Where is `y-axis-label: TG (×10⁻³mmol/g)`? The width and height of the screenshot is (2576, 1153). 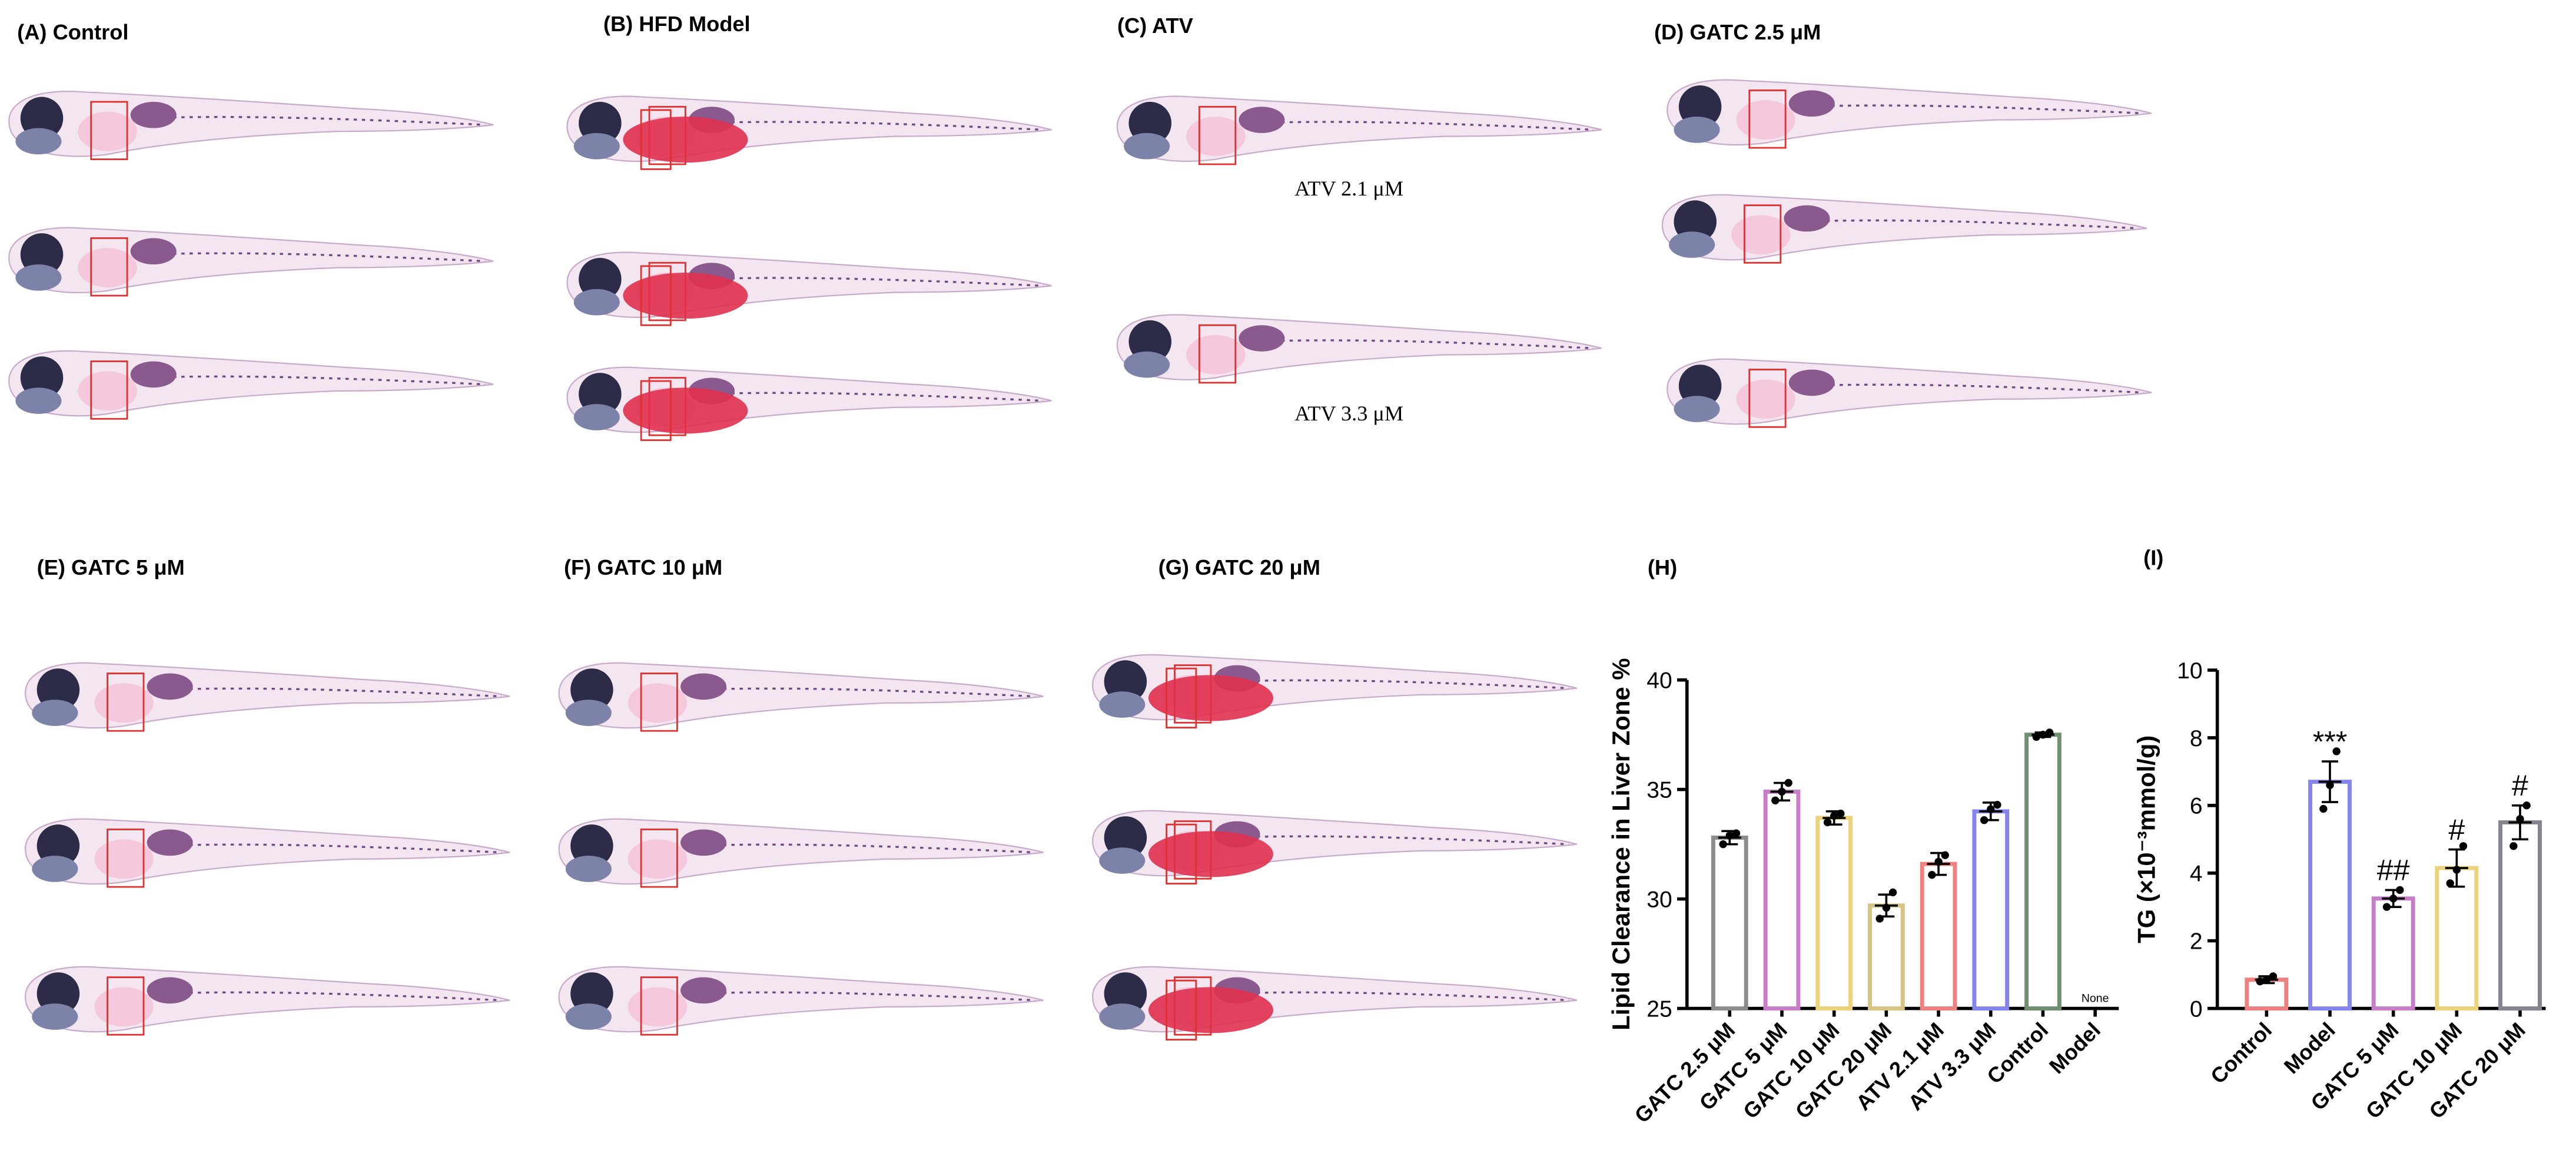 y-axis-label: TG (×10⁻³mmol/g) is located at coordinates (2146, 839).